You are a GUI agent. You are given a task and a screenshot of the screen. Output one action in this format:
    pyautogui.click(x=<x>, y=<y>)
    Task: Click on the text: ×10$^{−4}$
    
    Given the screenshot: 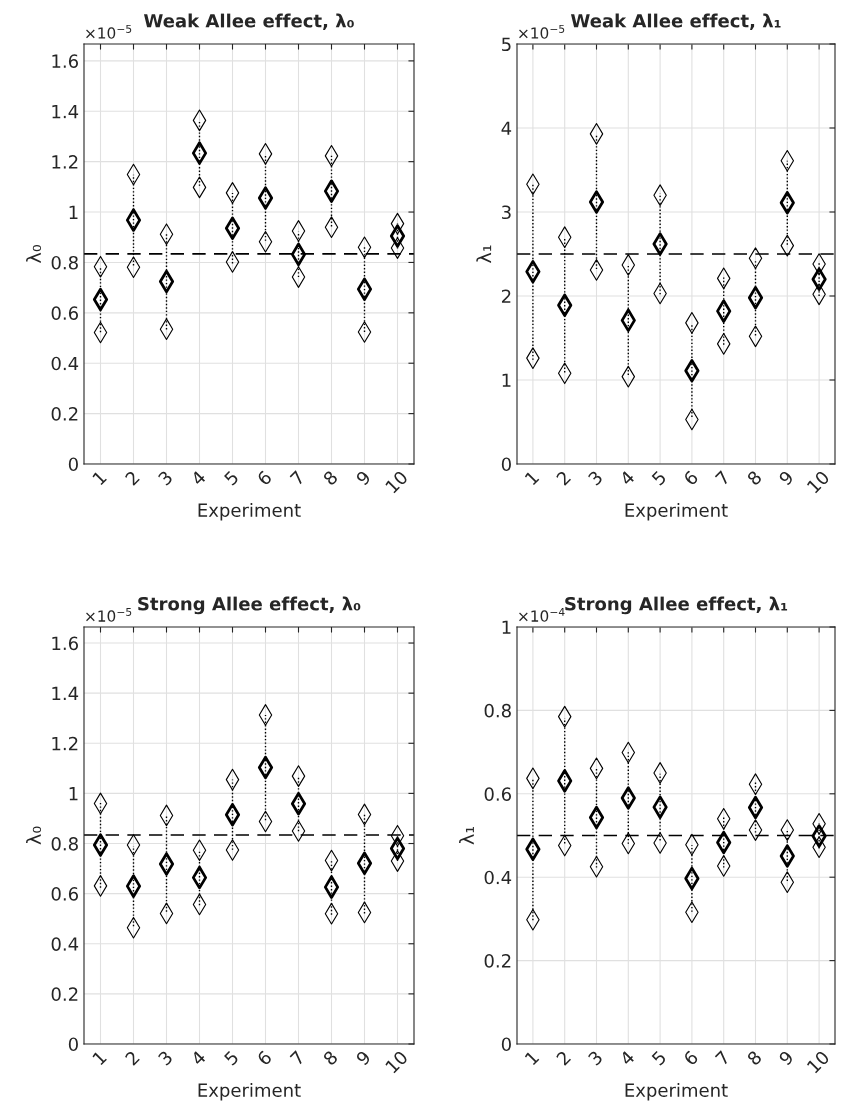 What is the action you would take?
    pyautogui.click(x=542, y=614)
    